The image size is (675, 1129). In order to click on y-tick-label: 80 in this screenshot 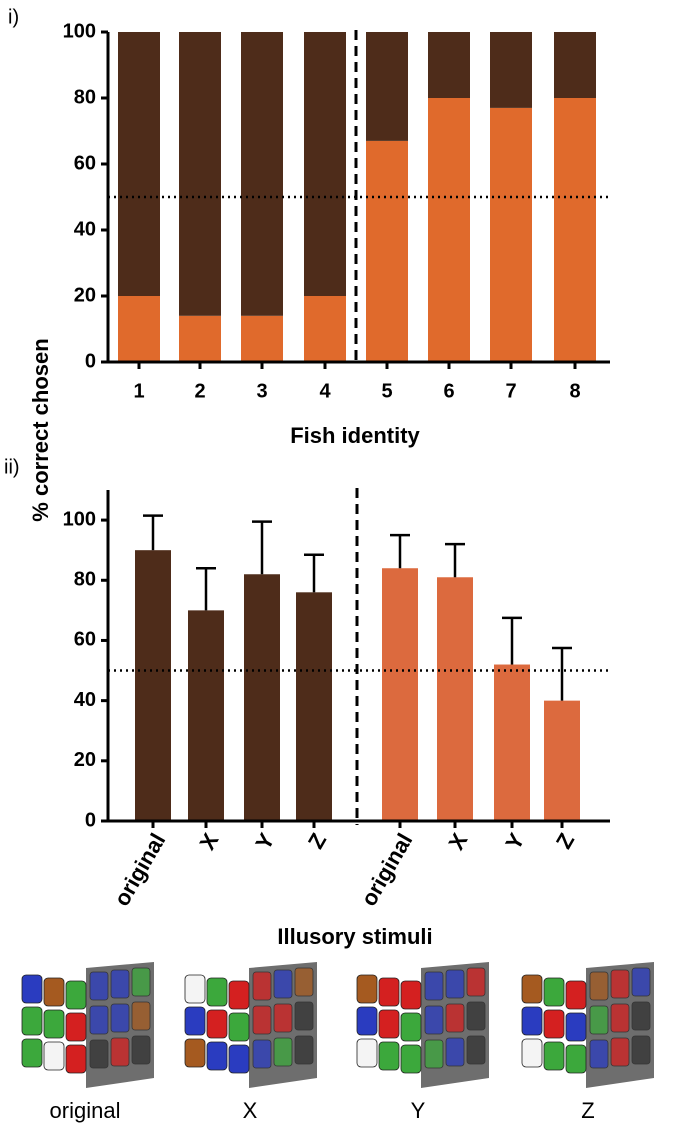, I will do `click(85, 97)`.